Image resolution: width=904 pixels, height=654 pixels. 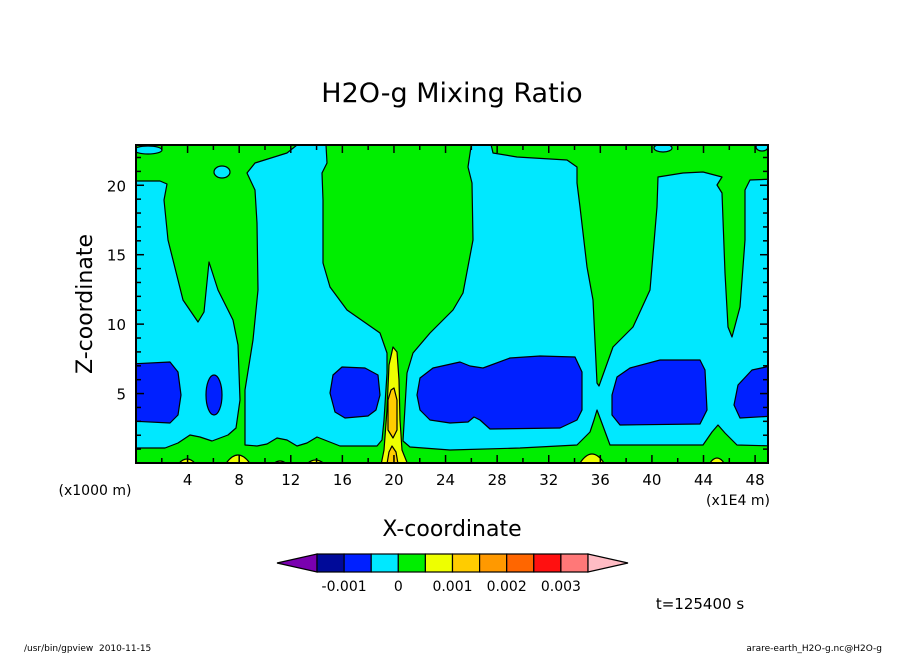 What do you see at coordinates (239, 480) in the screenshot?
I see `x-tick-label: 8` at bounding box center [239, 480].